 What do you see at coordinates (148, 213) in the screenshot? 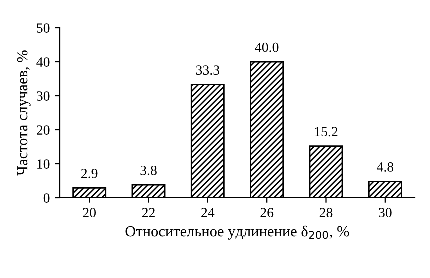
I see `x-tick-label: 22` at bounding box center [148, 213].